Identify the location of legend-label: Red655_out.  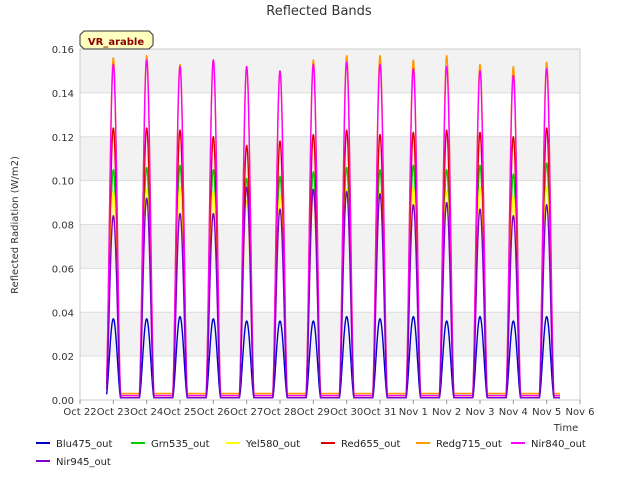
(371, 444).